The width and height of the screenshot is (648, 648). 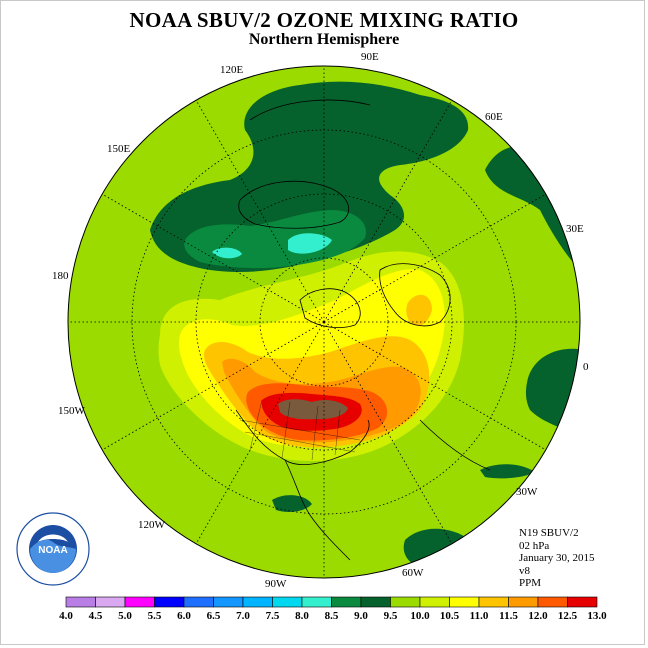 What do you see at coordinates (530, 583) in the screenshot?
I see `info-units: PPM` at bounding box center [530, 583].